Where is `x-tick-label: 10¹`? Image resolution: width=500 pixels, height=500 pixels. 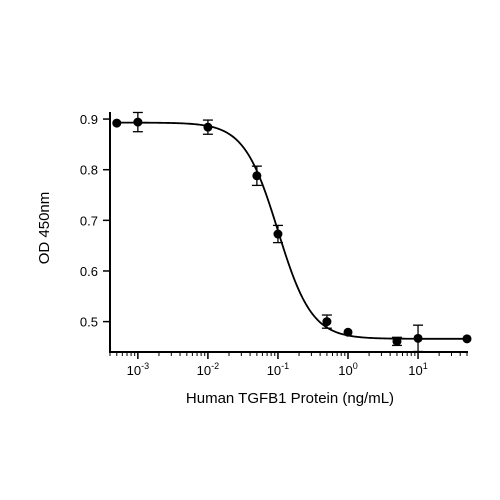 x-tick-label: 10¹ is located at coordinates (417, 369).